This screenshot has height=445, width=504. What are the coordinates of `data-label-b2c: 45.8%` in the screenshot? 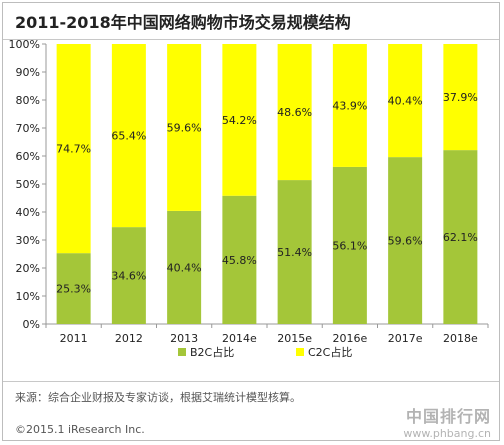 It's located at (239, 260).